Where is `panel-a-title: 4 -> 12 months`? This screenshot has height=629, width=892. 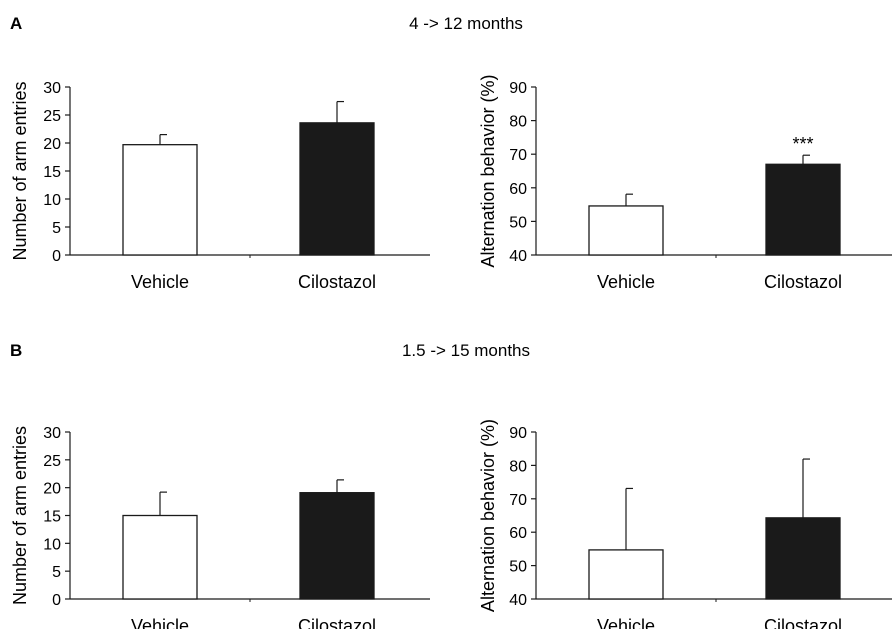
panel-a-title: 4 -> 12 months is located at coordinates (466, 23).